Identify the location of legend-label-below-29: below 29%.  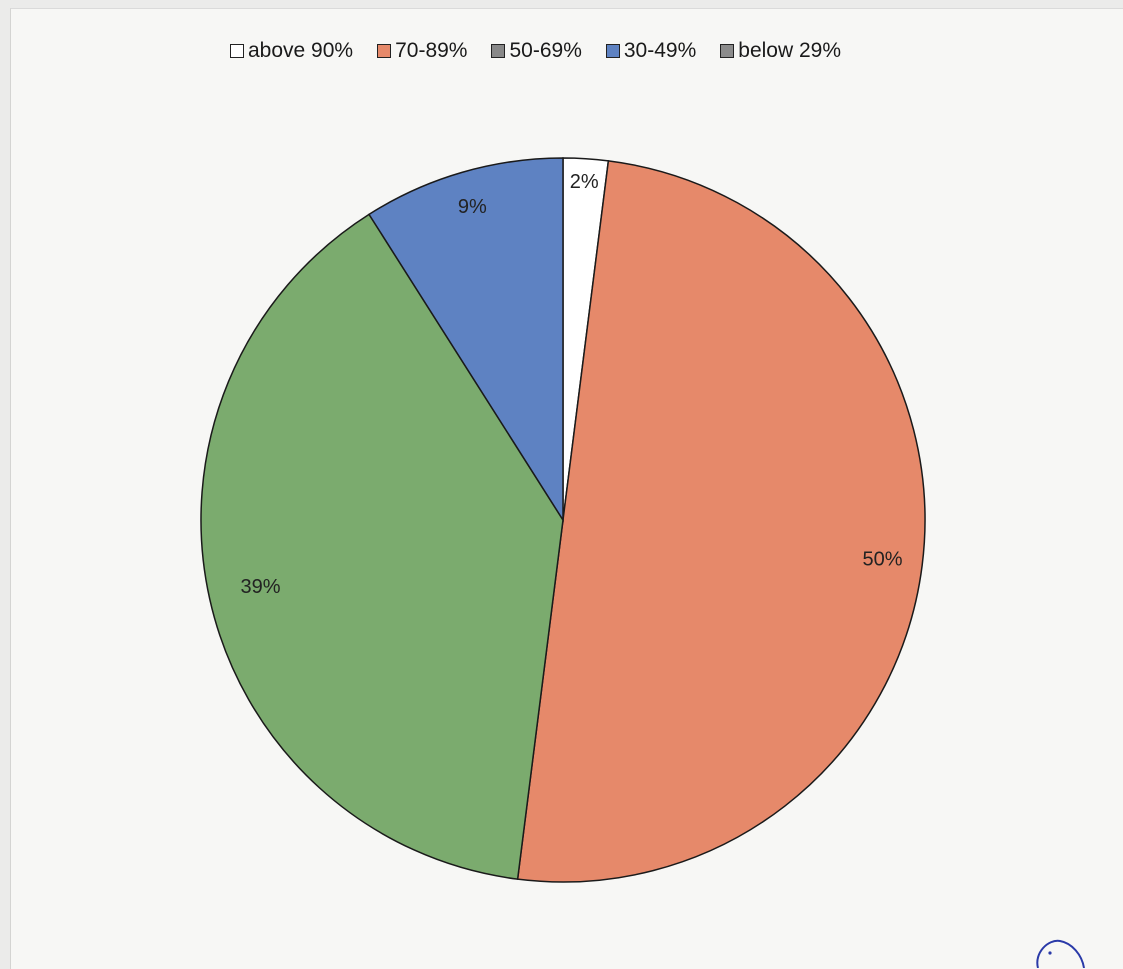
(789, 50).